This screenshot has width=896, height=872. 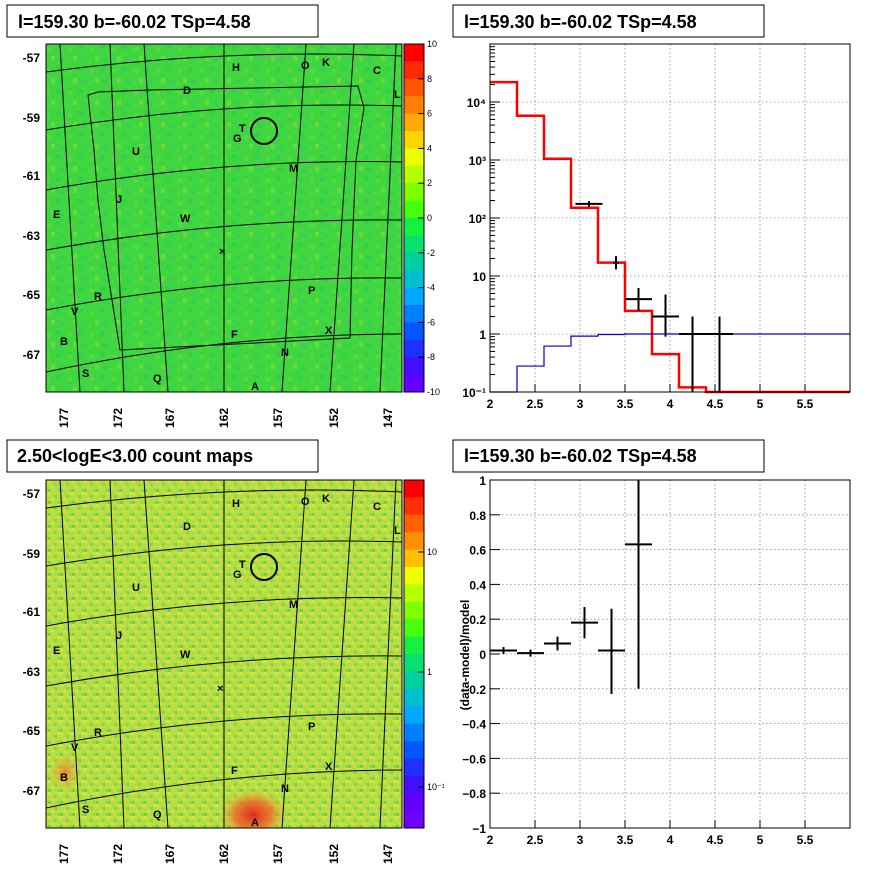 I want to click on res-xtick-2: 3, so click(x=580, y=840).